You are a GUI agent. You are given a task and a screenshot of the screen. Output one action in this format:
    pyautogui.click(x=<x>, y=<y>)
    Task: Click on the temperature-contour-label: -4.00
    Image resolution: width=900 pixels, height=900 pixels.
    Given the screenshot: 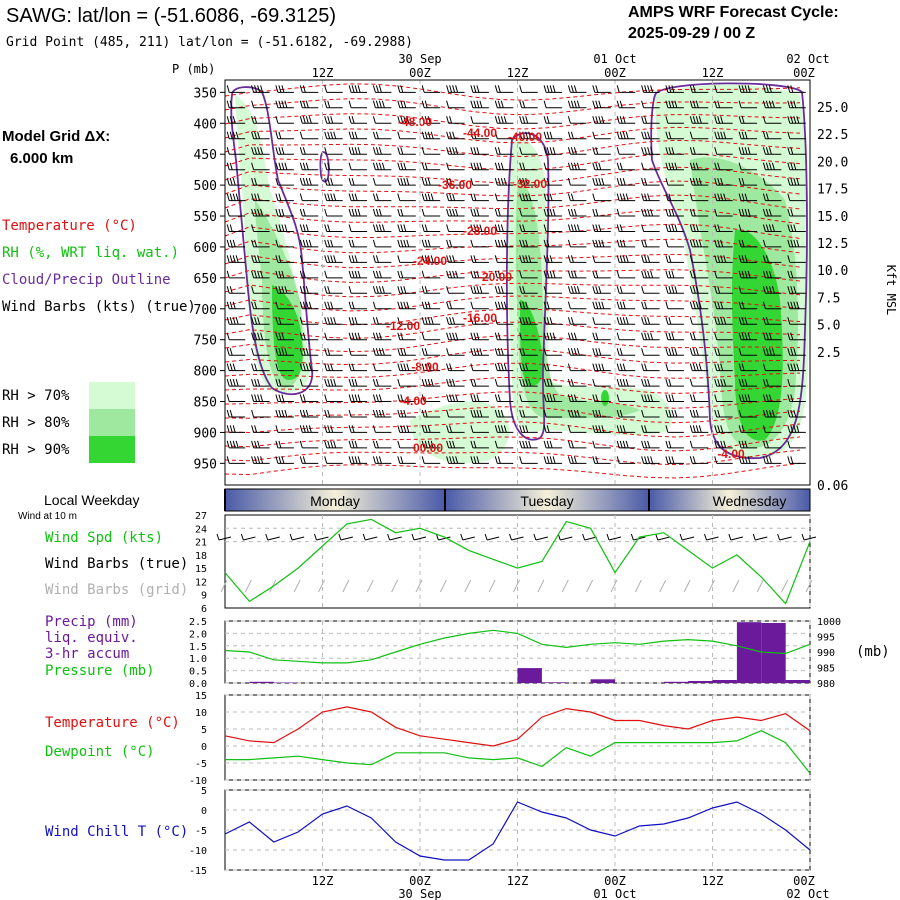 What is the action you would take?
    pyautogui.click(x=413, y=401)
    